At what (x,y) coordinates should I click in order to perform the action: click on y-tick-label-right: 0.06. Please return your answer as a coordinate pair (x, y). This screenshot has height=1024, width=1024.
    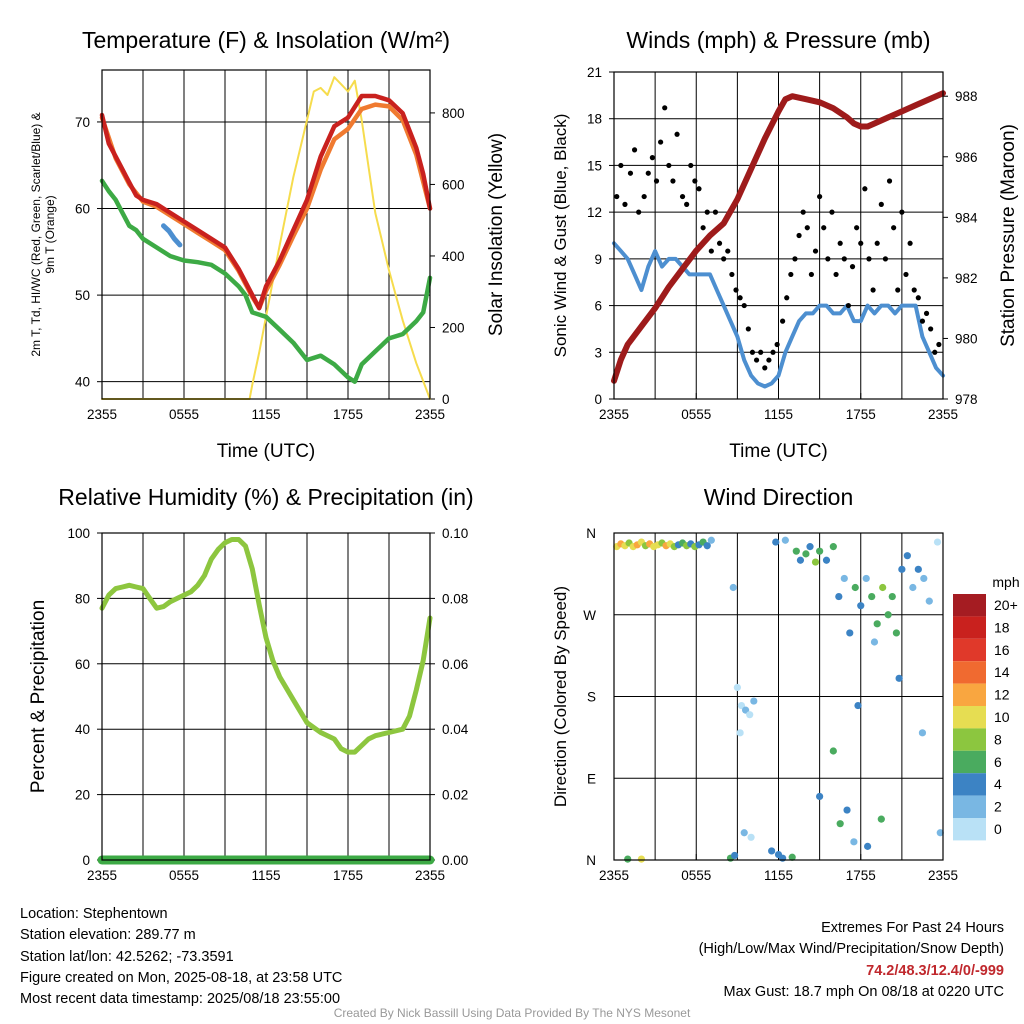
    Looking at the image, I should click on (455, 664).